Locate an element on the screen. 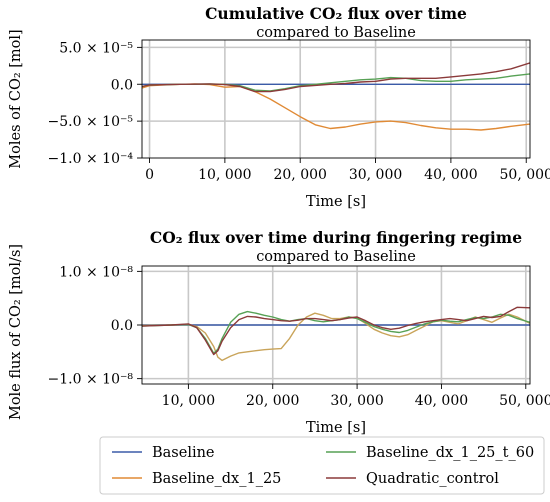 This screenshot has height=502, width=550. legend-label-baseline-dx-1-25: Baseline_dx_1_25 is located at coordinates (216, 479).